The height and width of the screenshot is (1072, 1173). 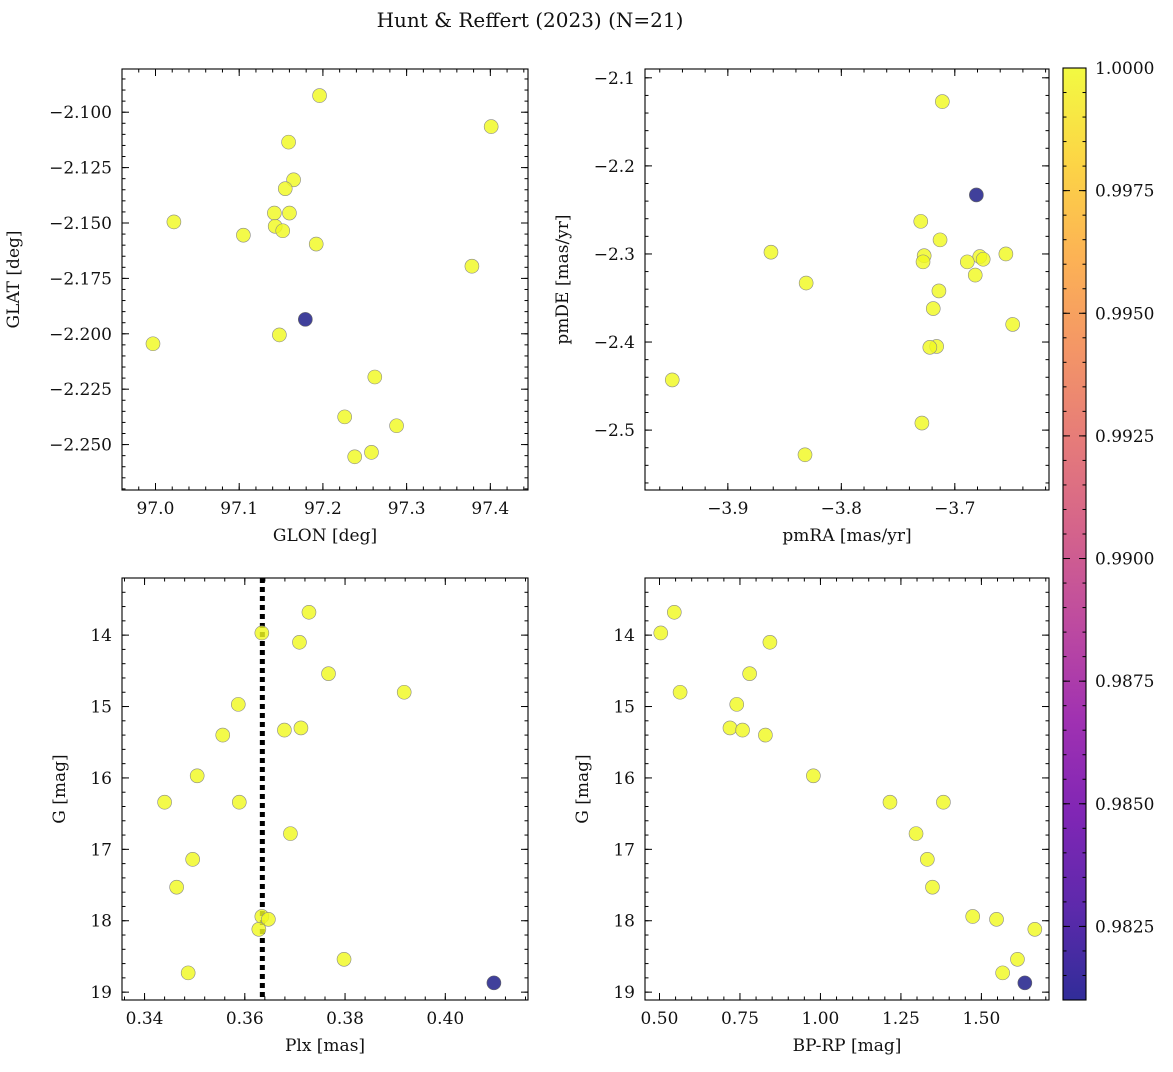 I want to click on colorbar-frame, so click(x=1074, y=534).